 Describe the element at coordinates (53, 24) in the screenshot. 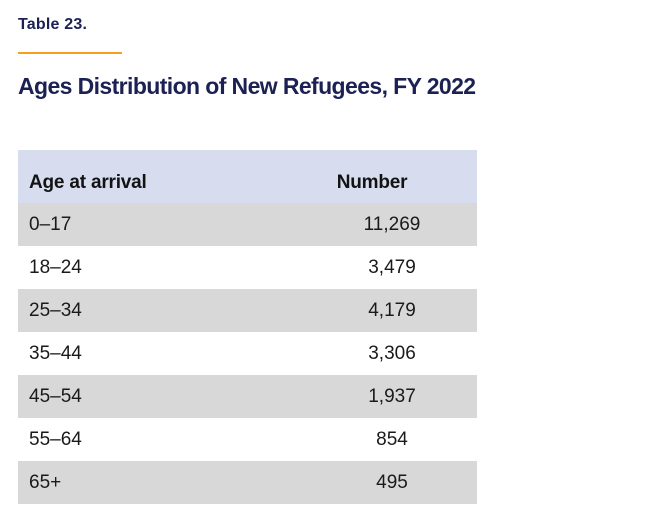

I see `table-caption-label: Table 23.` at that location.